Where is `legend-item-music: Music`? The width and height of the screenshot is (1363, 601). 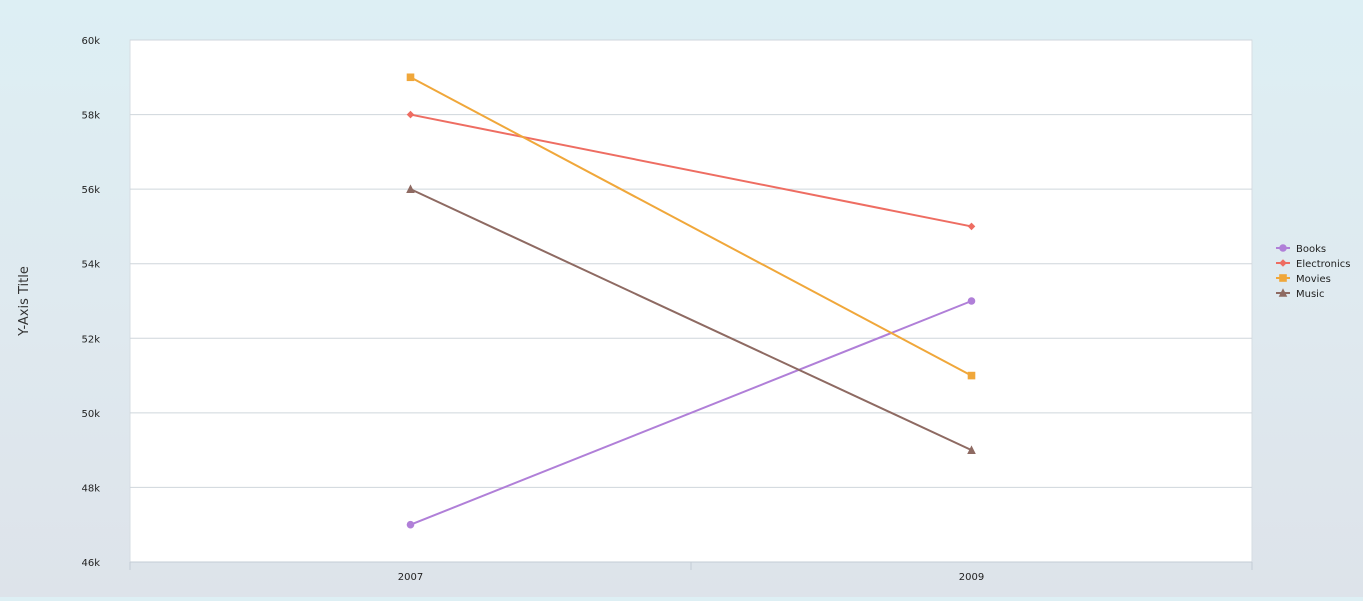
legend-item-music: Music is located at coordinates (1300, 294).